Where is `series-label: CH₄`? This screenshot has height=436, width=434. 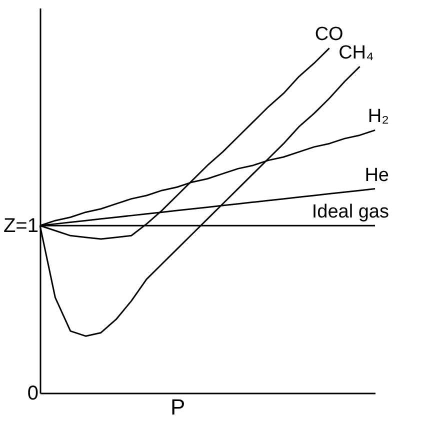
series-label: CH₄ is located at coordinates (356, 53).